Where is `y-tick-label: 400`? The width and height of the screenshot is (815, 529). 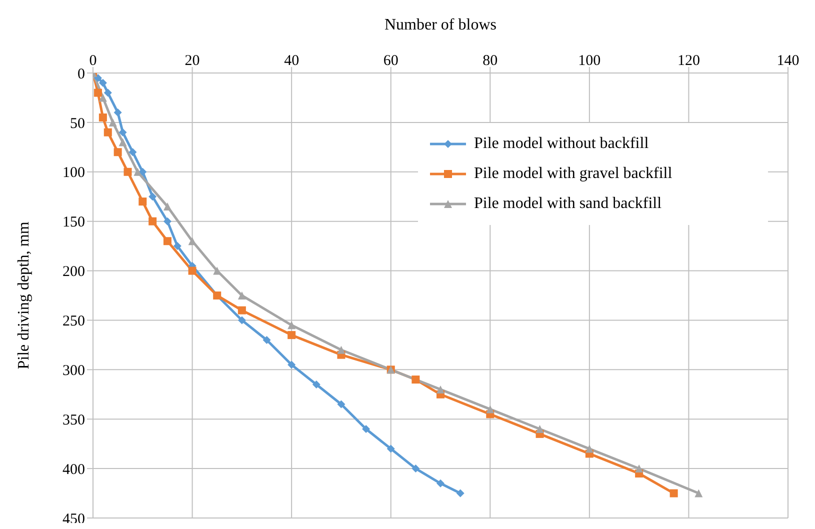 y-tick-label: 400 is located at coordinates (73, 470).